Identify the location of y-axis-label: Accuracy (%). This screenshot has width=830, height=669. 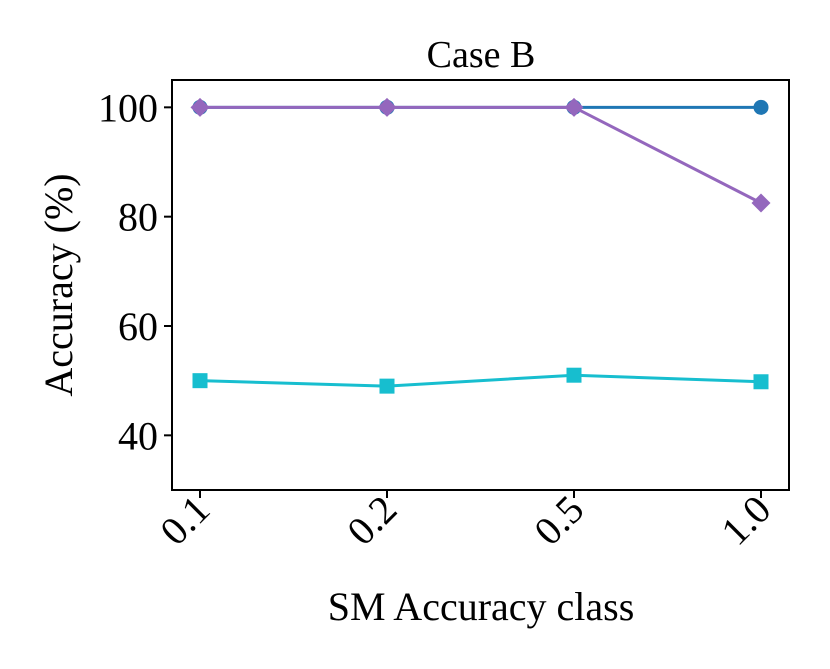
(58, 284).